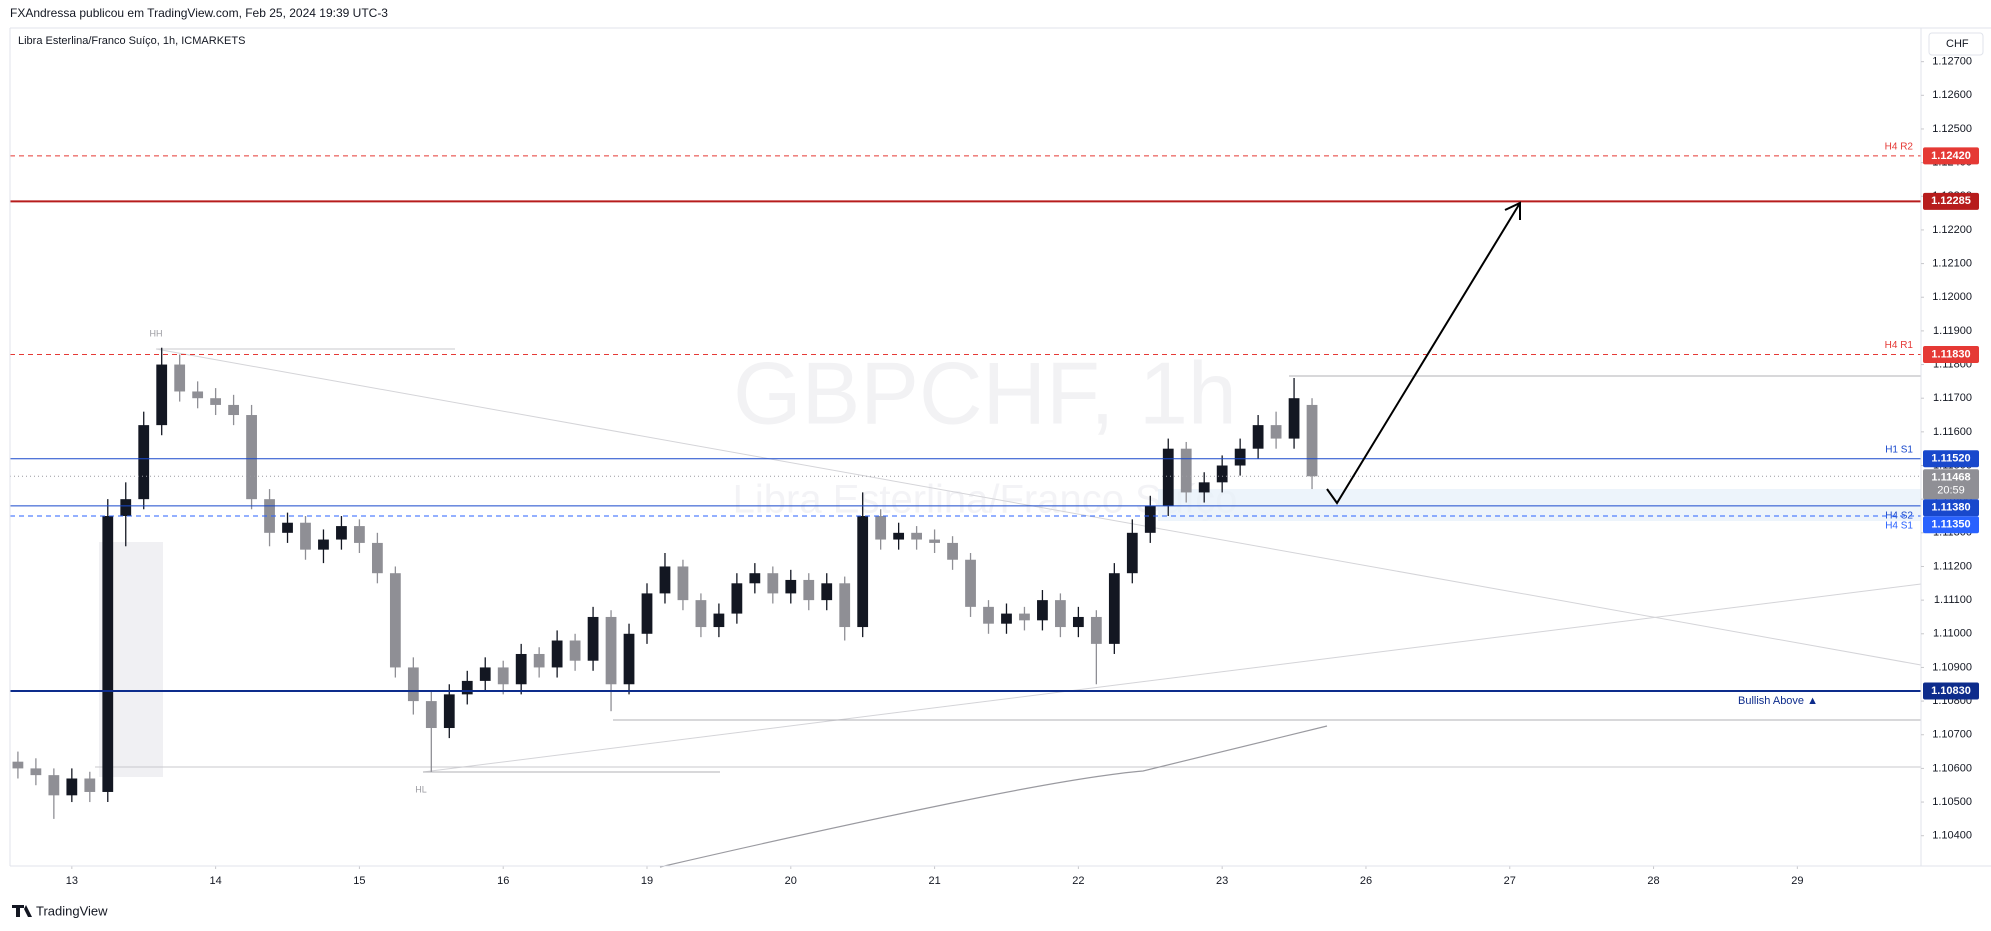 The image size is (1991, 931). I want to click on level-label: H4 S1, so click(1899, 526).